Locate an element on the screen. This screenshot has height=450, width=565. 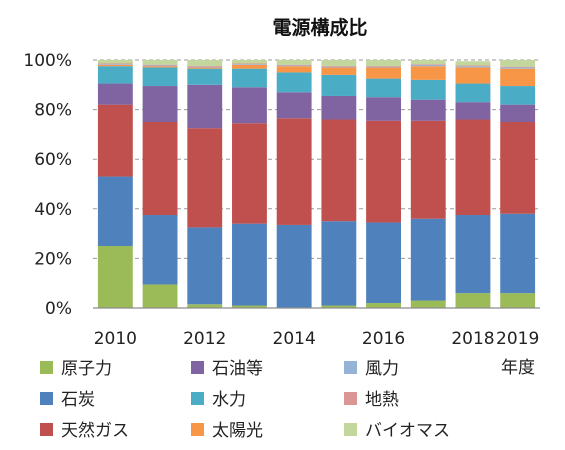
legend-label: 原子力 is located at coordinates (86, 369).